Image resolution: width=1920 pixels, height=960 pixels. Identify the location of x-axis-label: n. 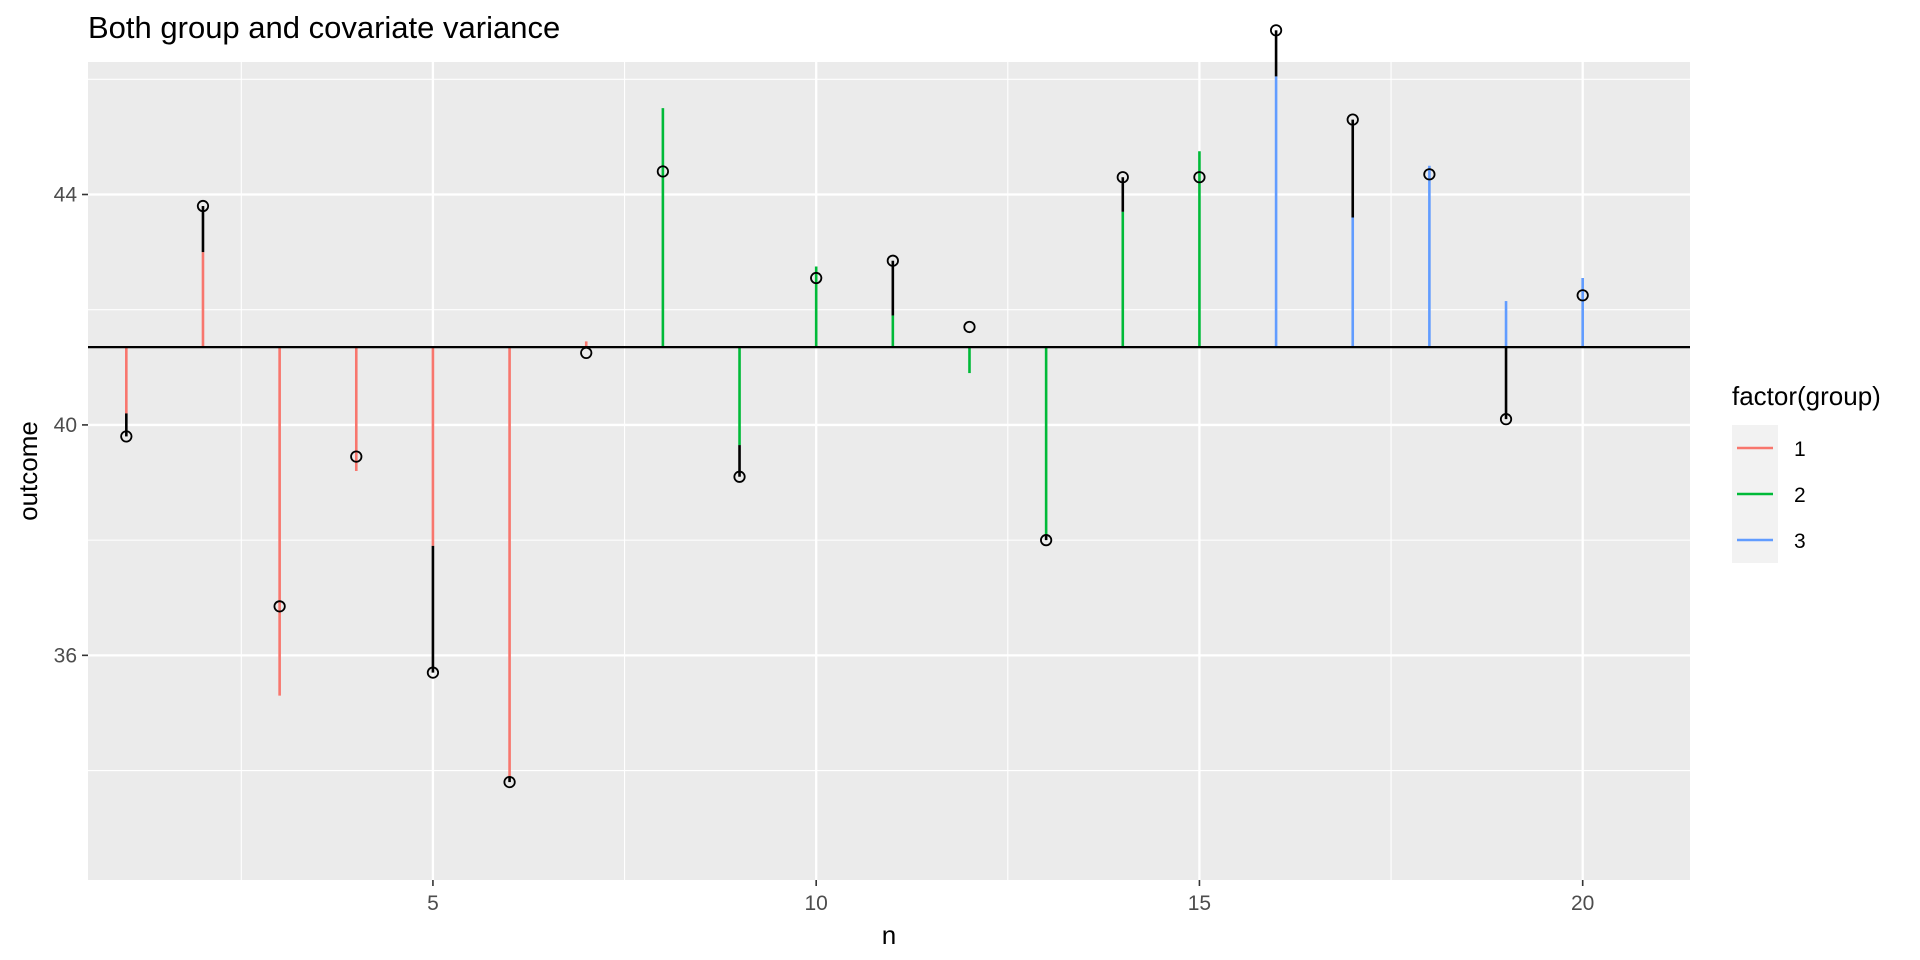
(889, 935).